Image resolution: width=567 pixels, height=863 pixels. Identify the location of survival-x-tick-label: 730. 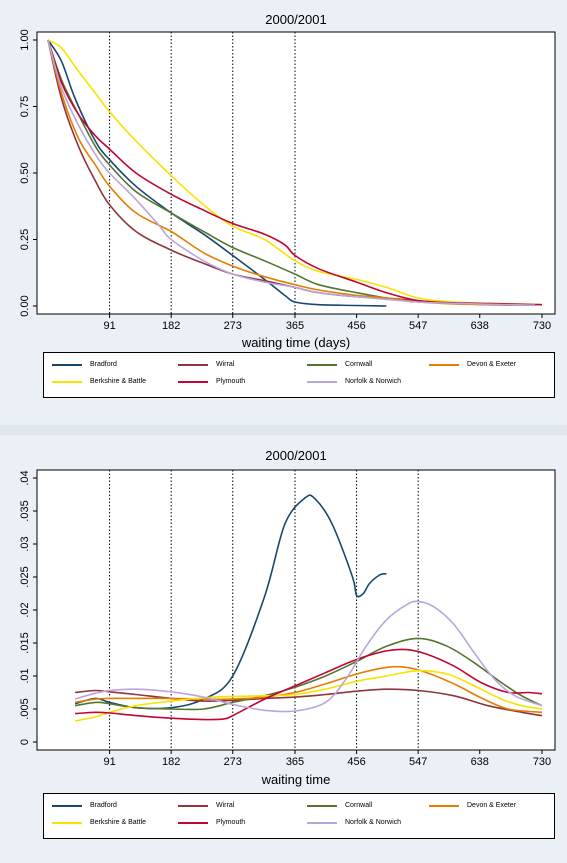
(542, 326).